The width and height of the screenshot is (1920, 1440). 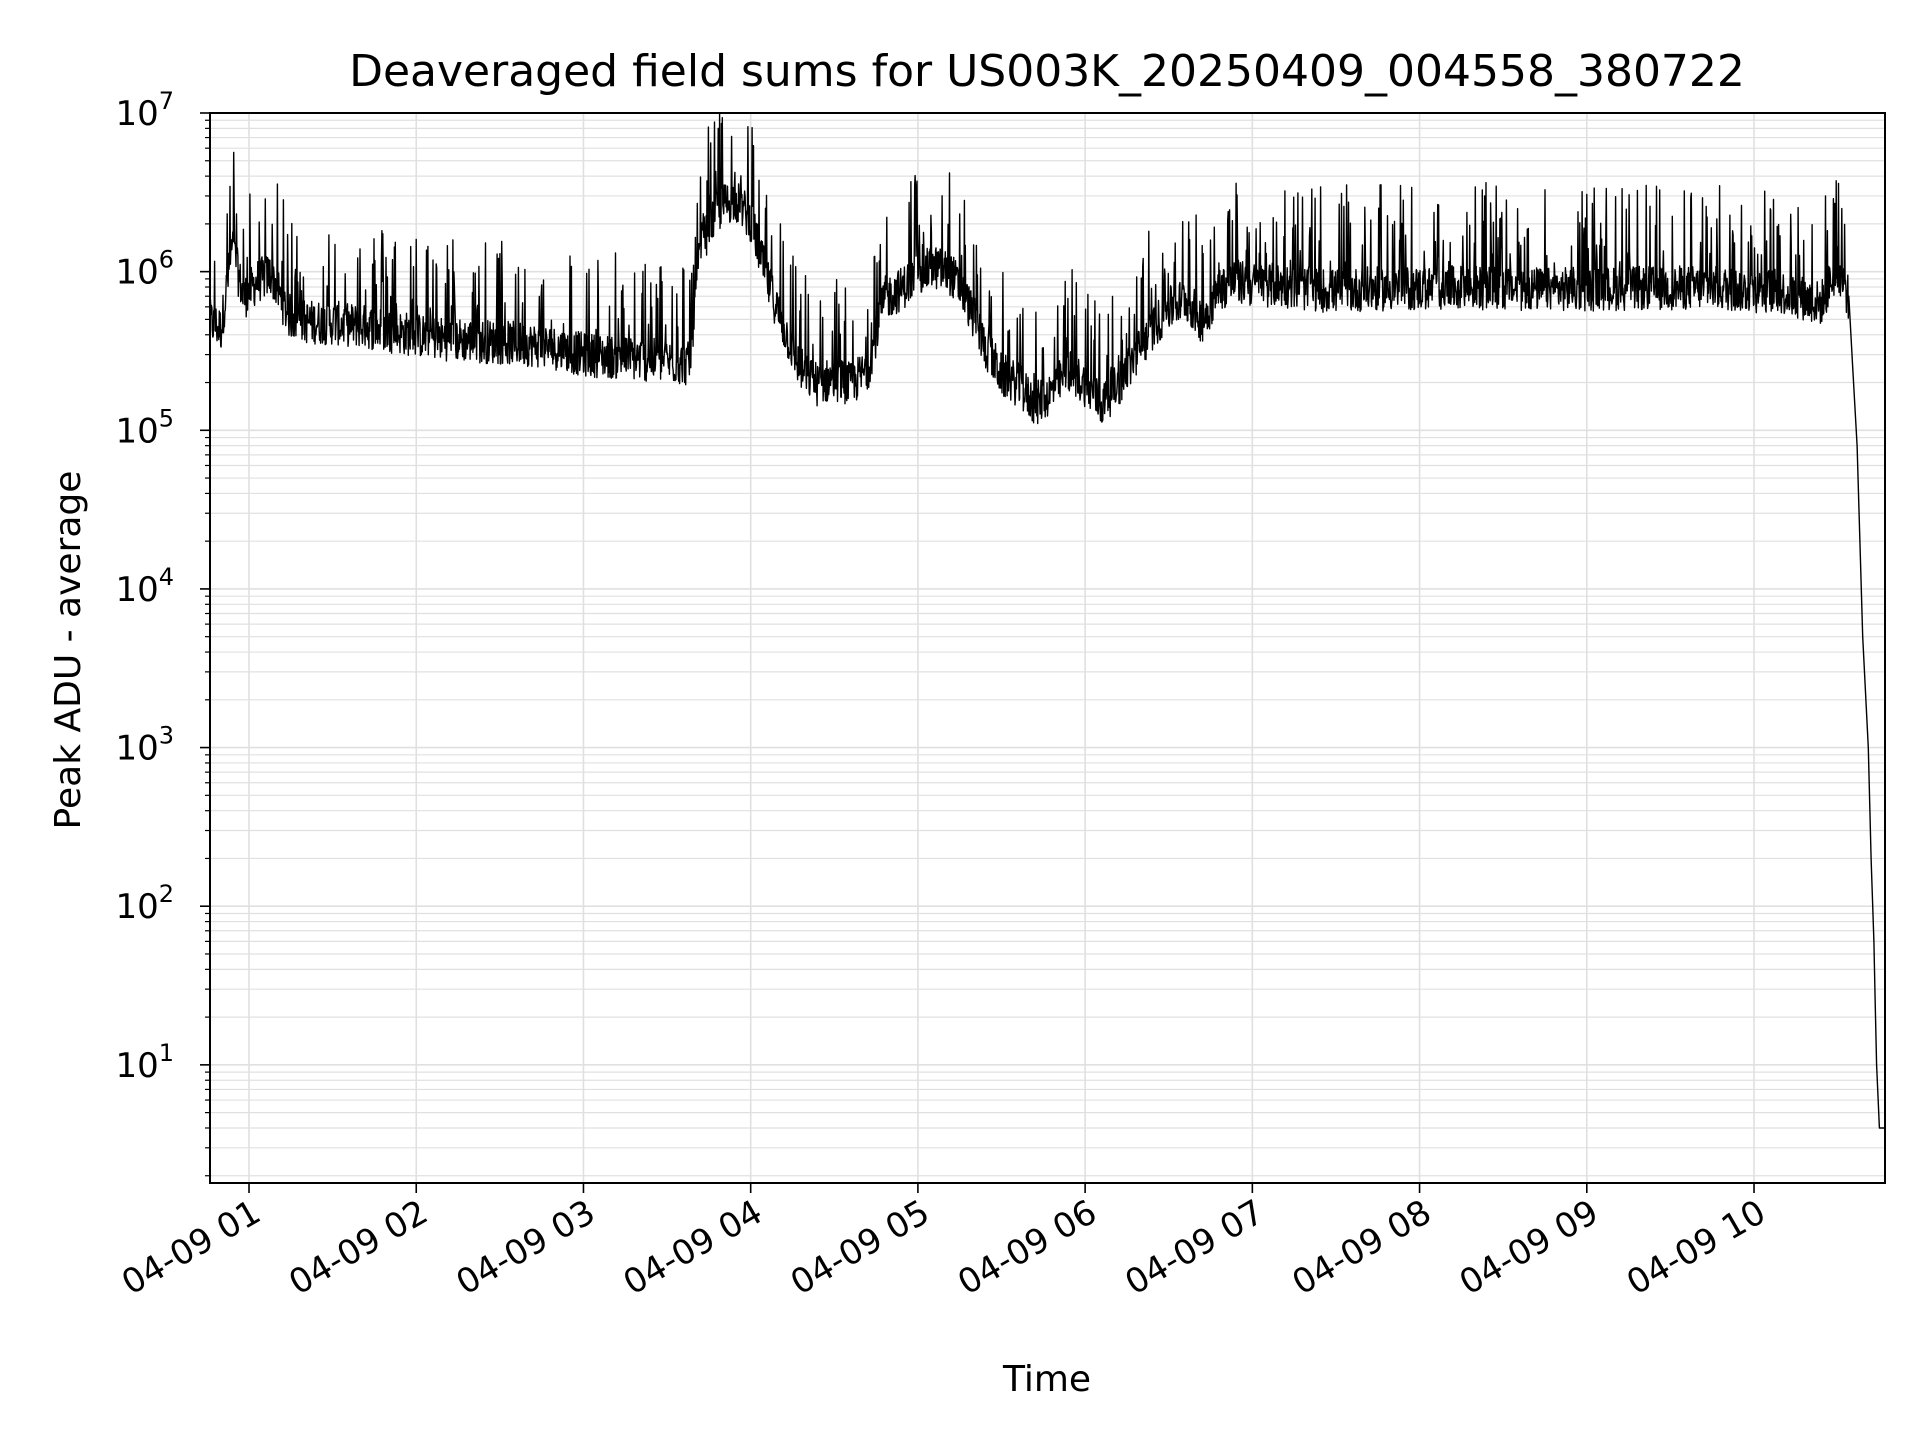 What do you see at coordinates (358, 1247) in the screenshot?
I see `x-tick-label: 04-09 02` at bounding box center [358, 1247].